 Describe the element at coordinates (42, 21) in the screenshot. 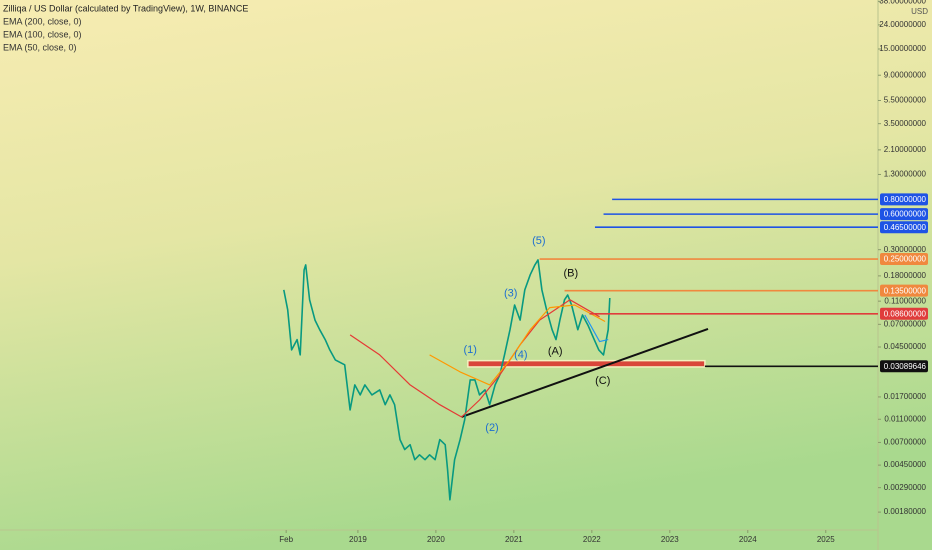

I see `legend-entry: EMA (200, close, 0)` at that location.